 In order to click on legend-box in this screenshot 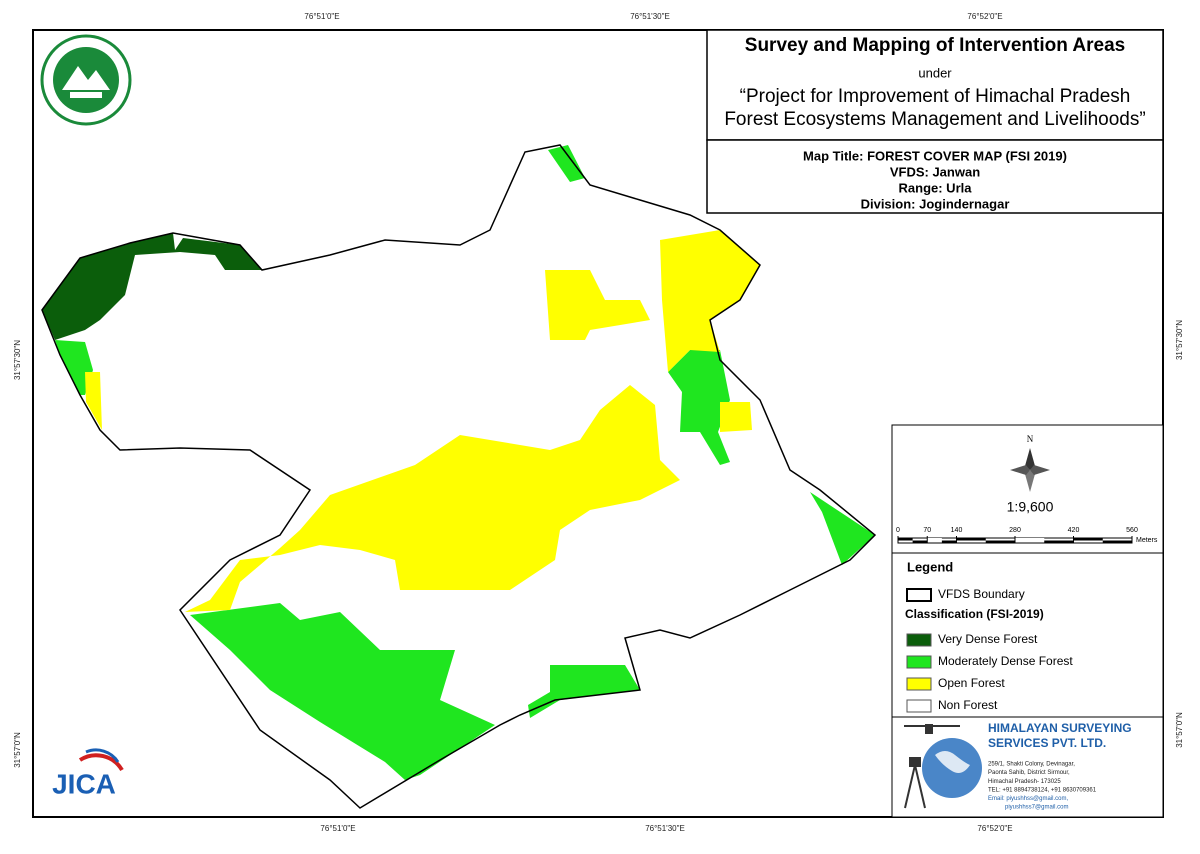, I will do `click(1027, 635)`.